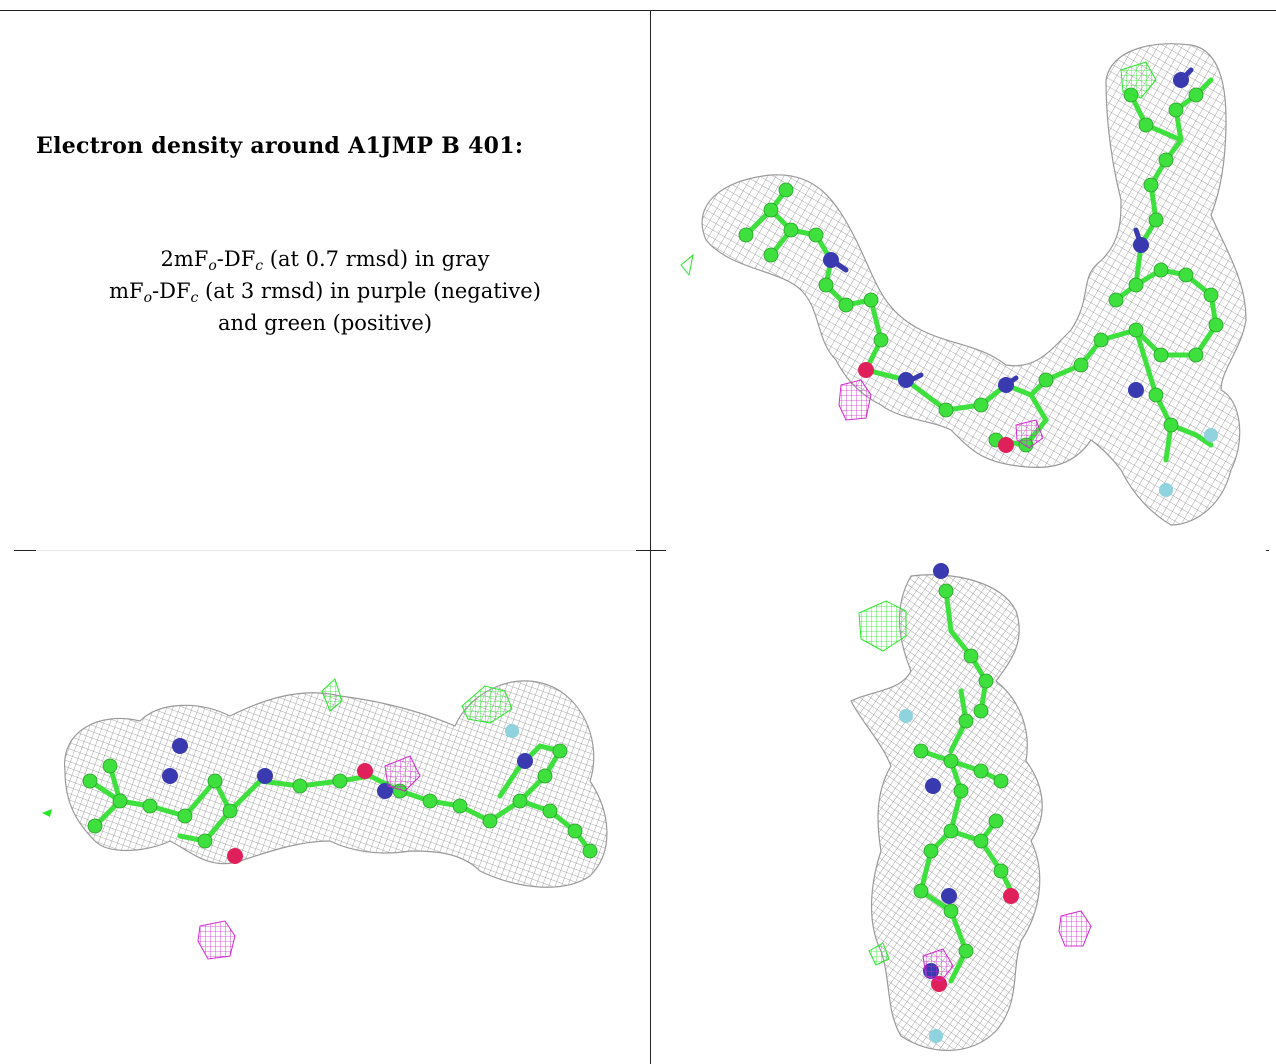  What do you see at coordinates (47, 813) in the screenshot?
I see `positive-density-blob-tiny` at bounding box center [47, 813].